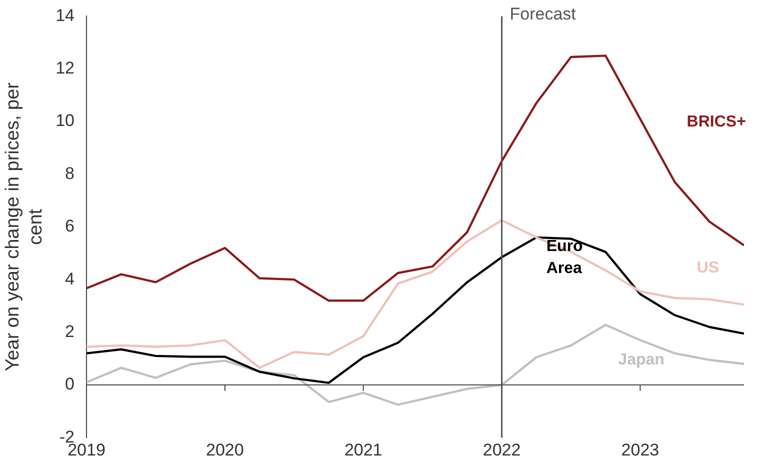  What do you see at coordinates (708, 267) in the screenshot?
I see `series-label: US` at bounding box center [708, 267].